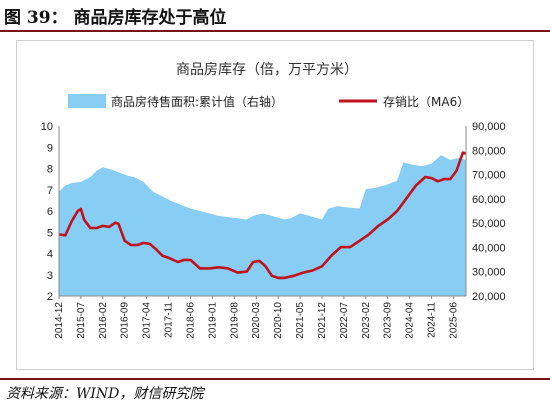  I want to click on x-tick-label: 2023-09, so click(388, 320).